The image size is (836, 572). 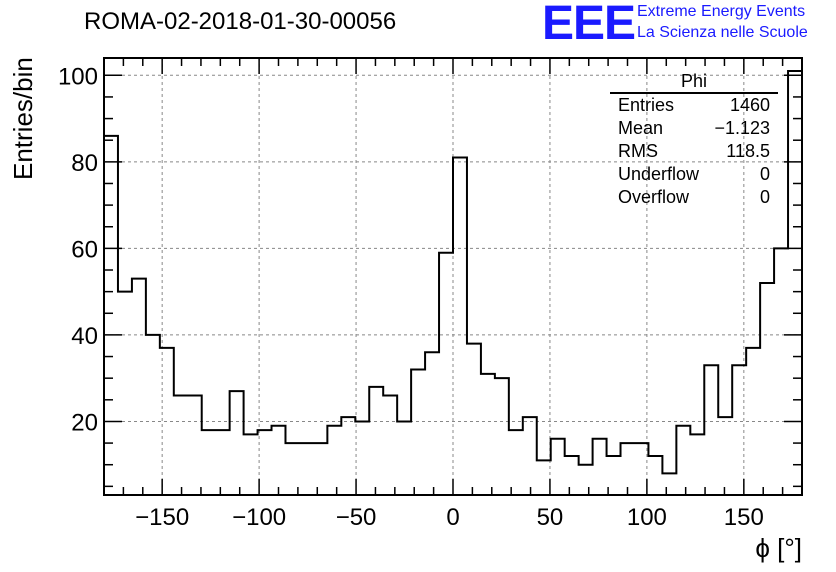 What do you see at coordinates (84, 163) in the screenshot?
I see `y-tick-label: 80` at bounding box center [84, 163].